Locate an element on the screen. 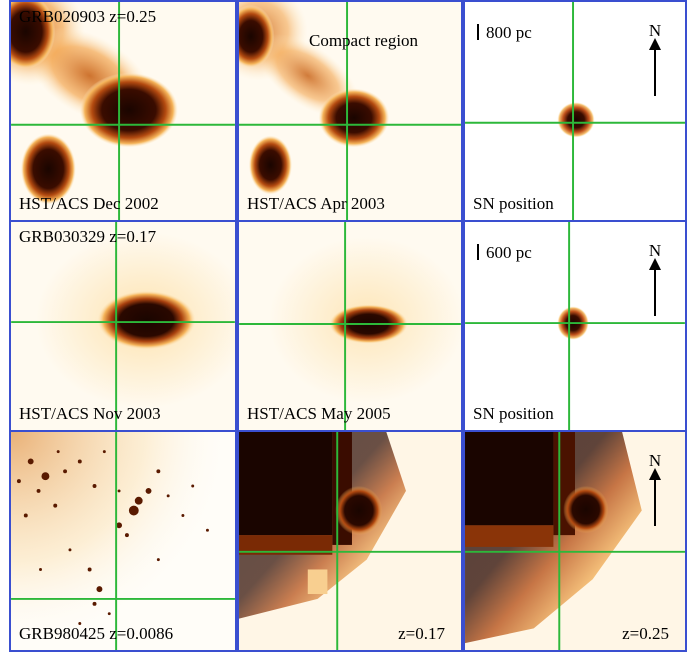 The width and height of the screenshot is (696, 653). image-grb020903-apr2003 is located at coordinates (350, 111).